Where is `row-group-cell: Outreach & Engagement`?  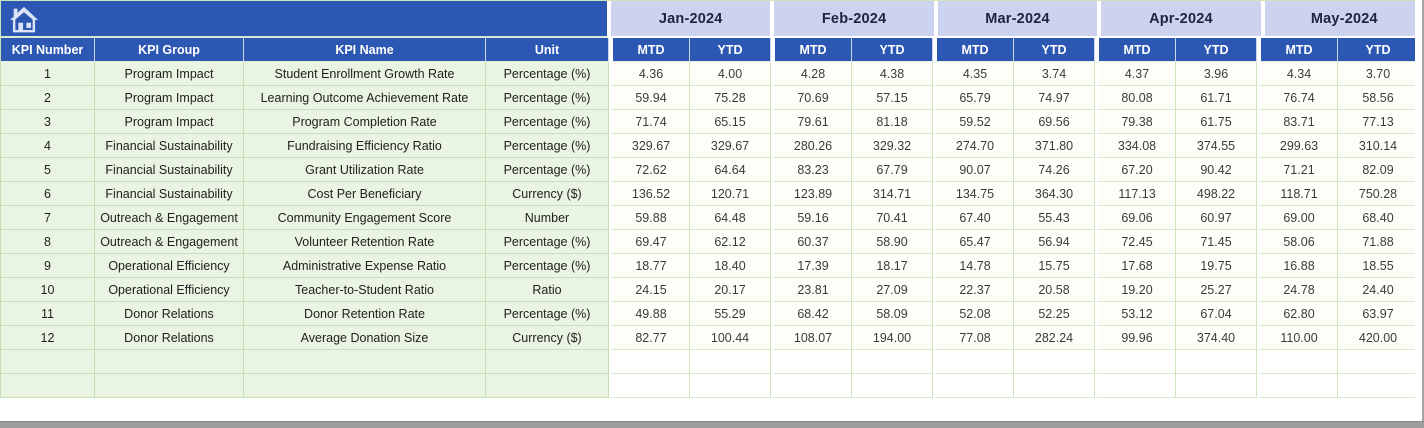
row-group-cell: Outreach & Engagement is located at coordinates (169, 242).